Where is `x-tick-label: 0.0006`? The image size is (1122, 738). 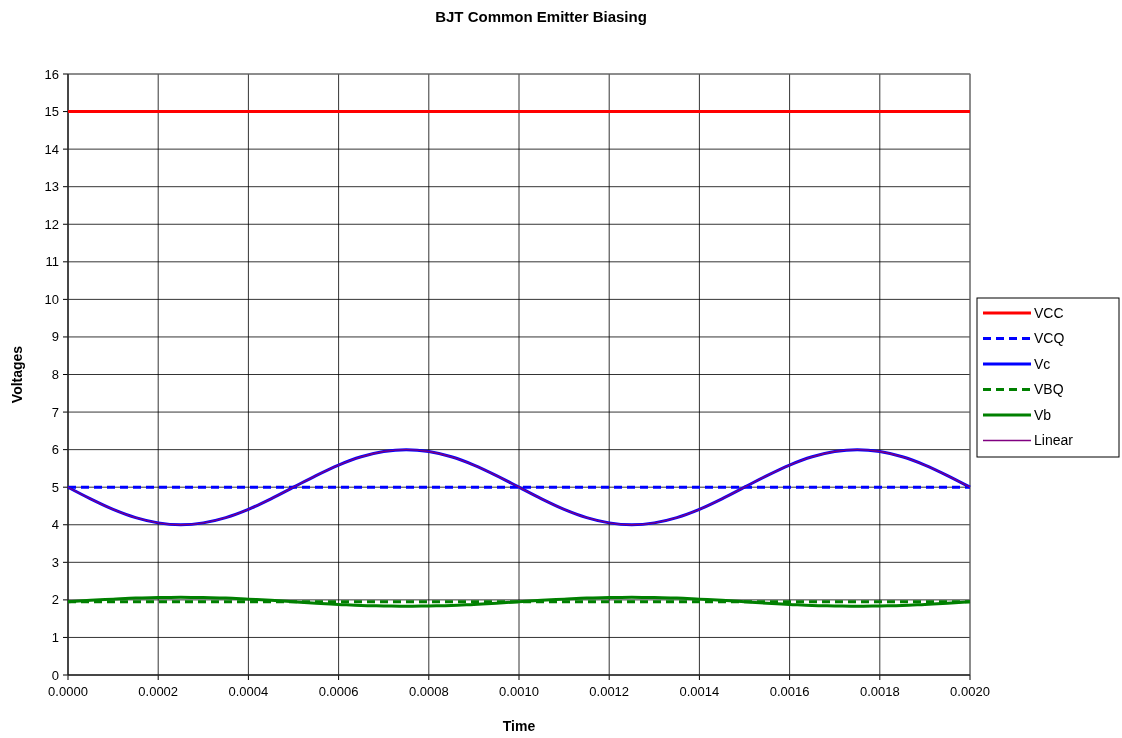 x-tick-label: 0.0006 is located at coordinates (338, 691).